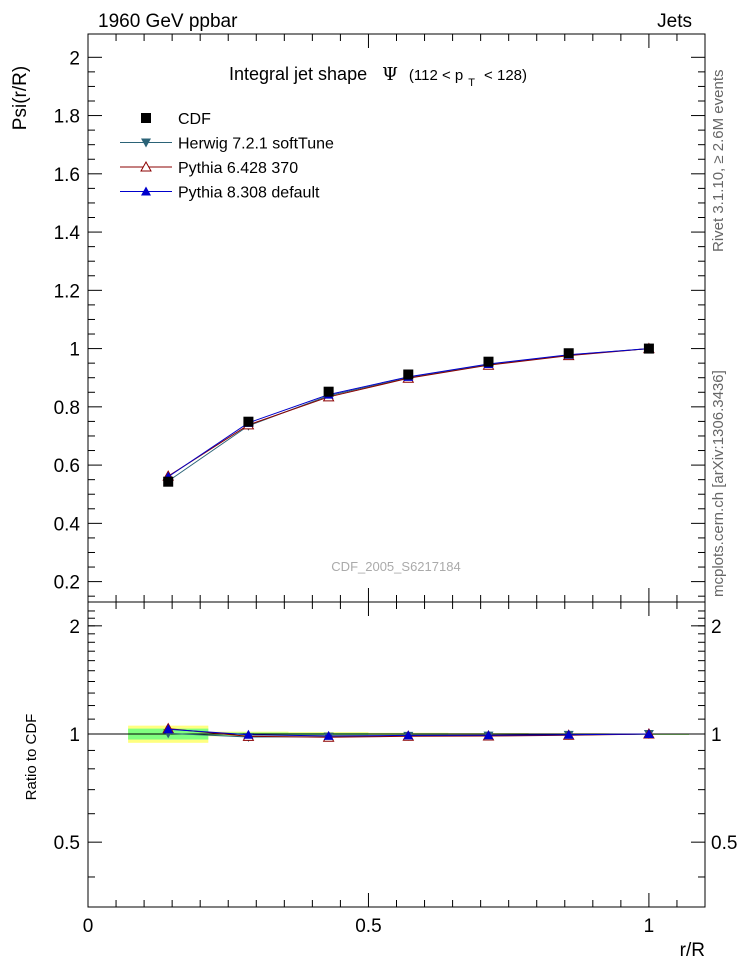 This screenshot has width=746, height=977. I want to click on legend-label: CDF, so click(194, 119).